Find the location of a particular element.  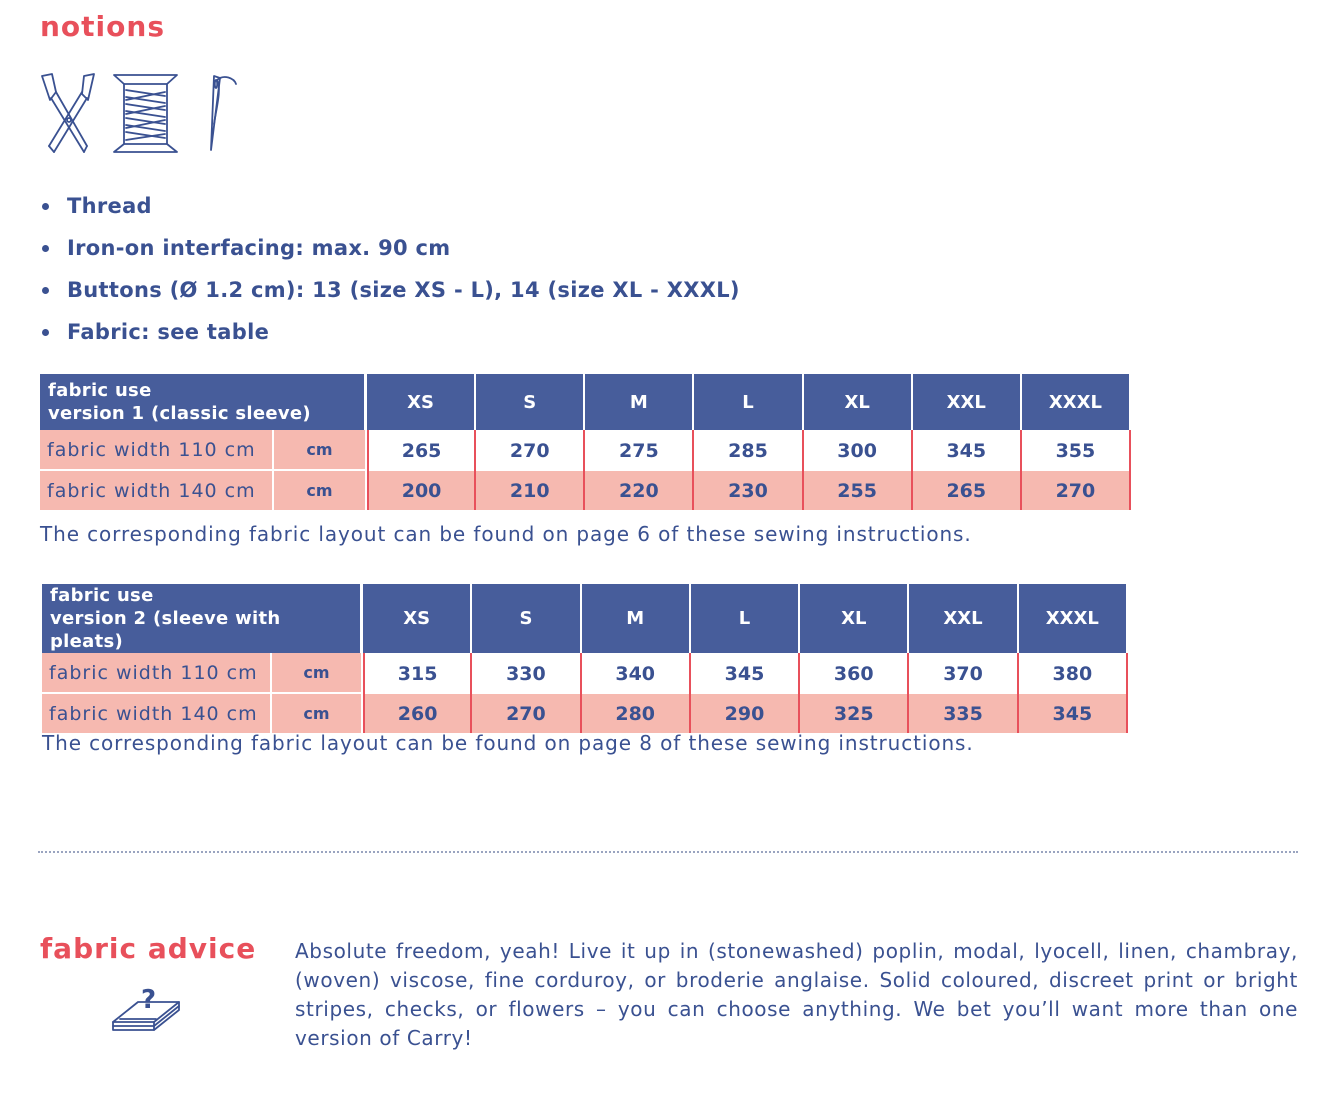

table-cell: 280 is located at coordinates (636, 713).